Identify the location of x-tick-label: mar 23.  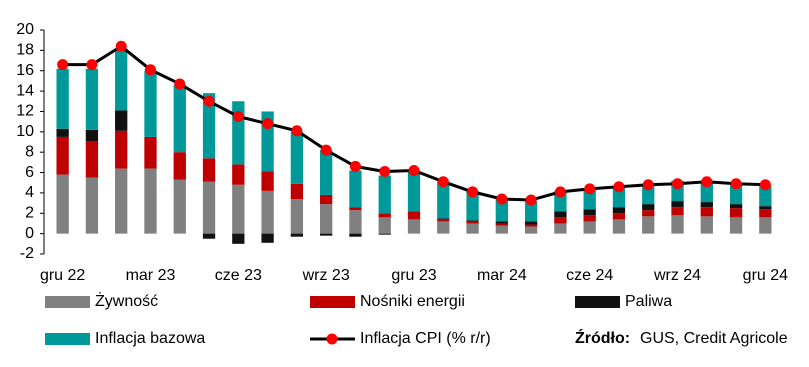
(151, 275).